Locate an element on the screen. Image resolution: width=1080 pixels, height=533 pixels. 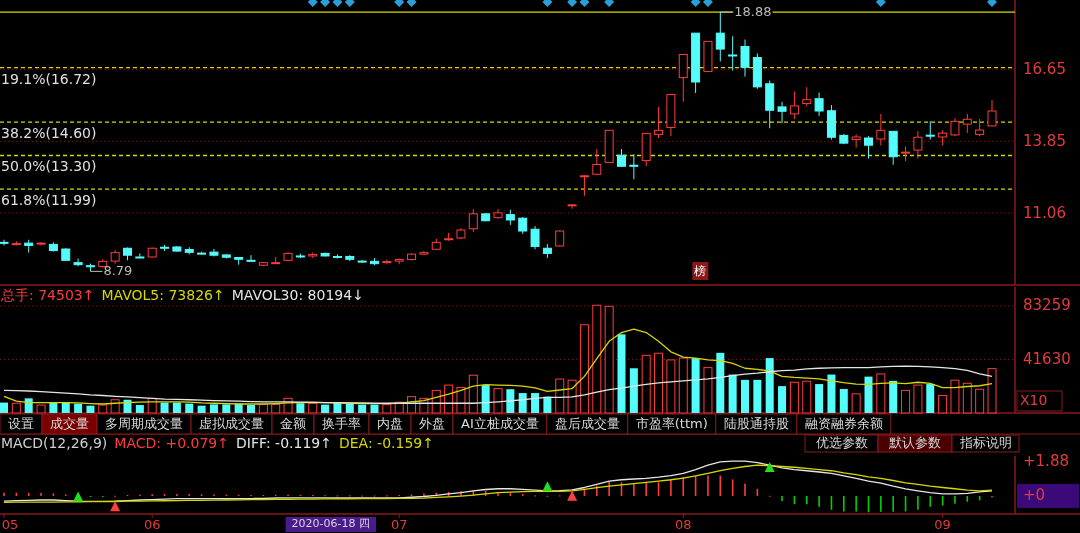
text: 2020-06-18 四 is located at coordinates (330, 523).